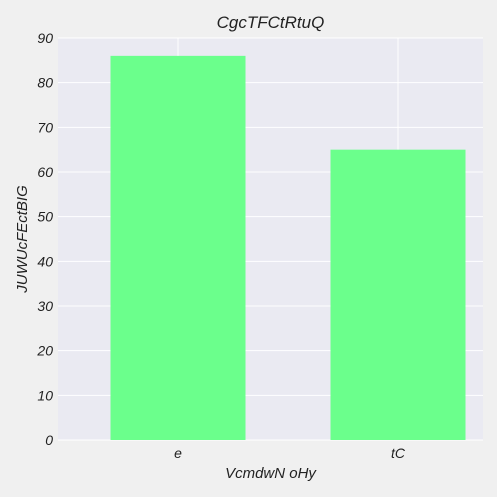  I want to click on x-tick-labels: e tC, so click(290, 453).